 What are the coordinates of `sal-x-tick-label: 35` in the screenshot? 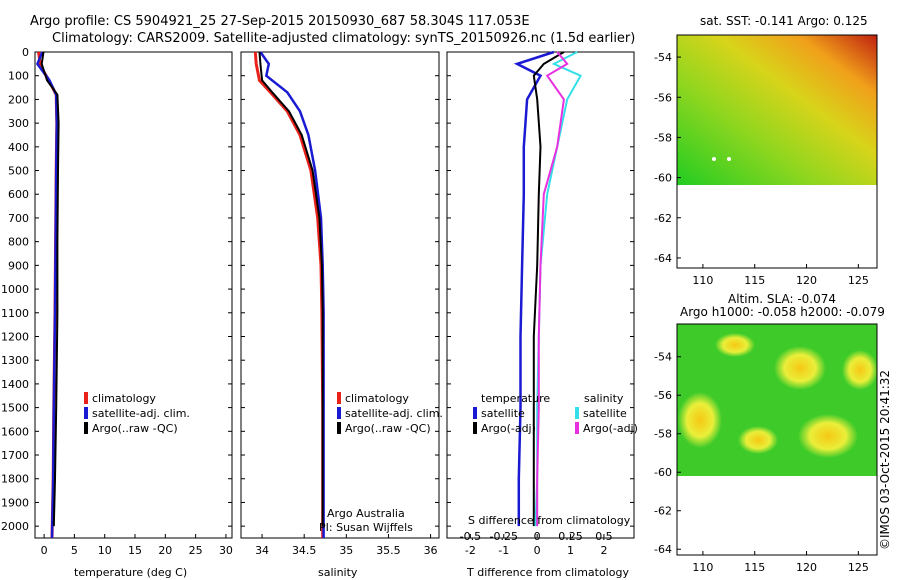 It's located at (346, 550).